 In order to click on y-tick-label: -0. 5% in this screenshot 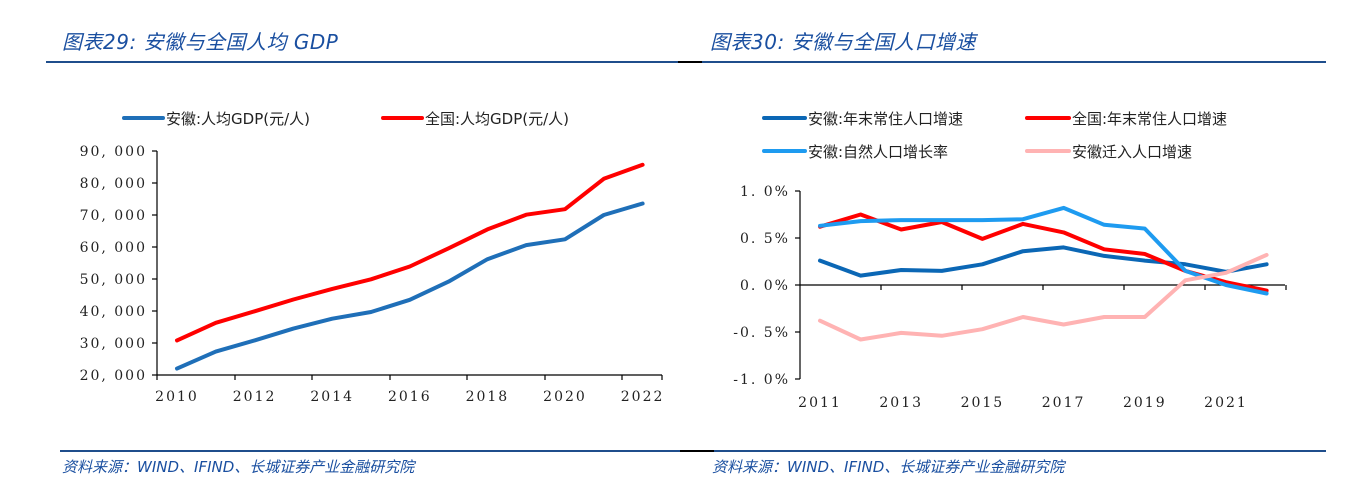, I will do `click(761, 333)`.